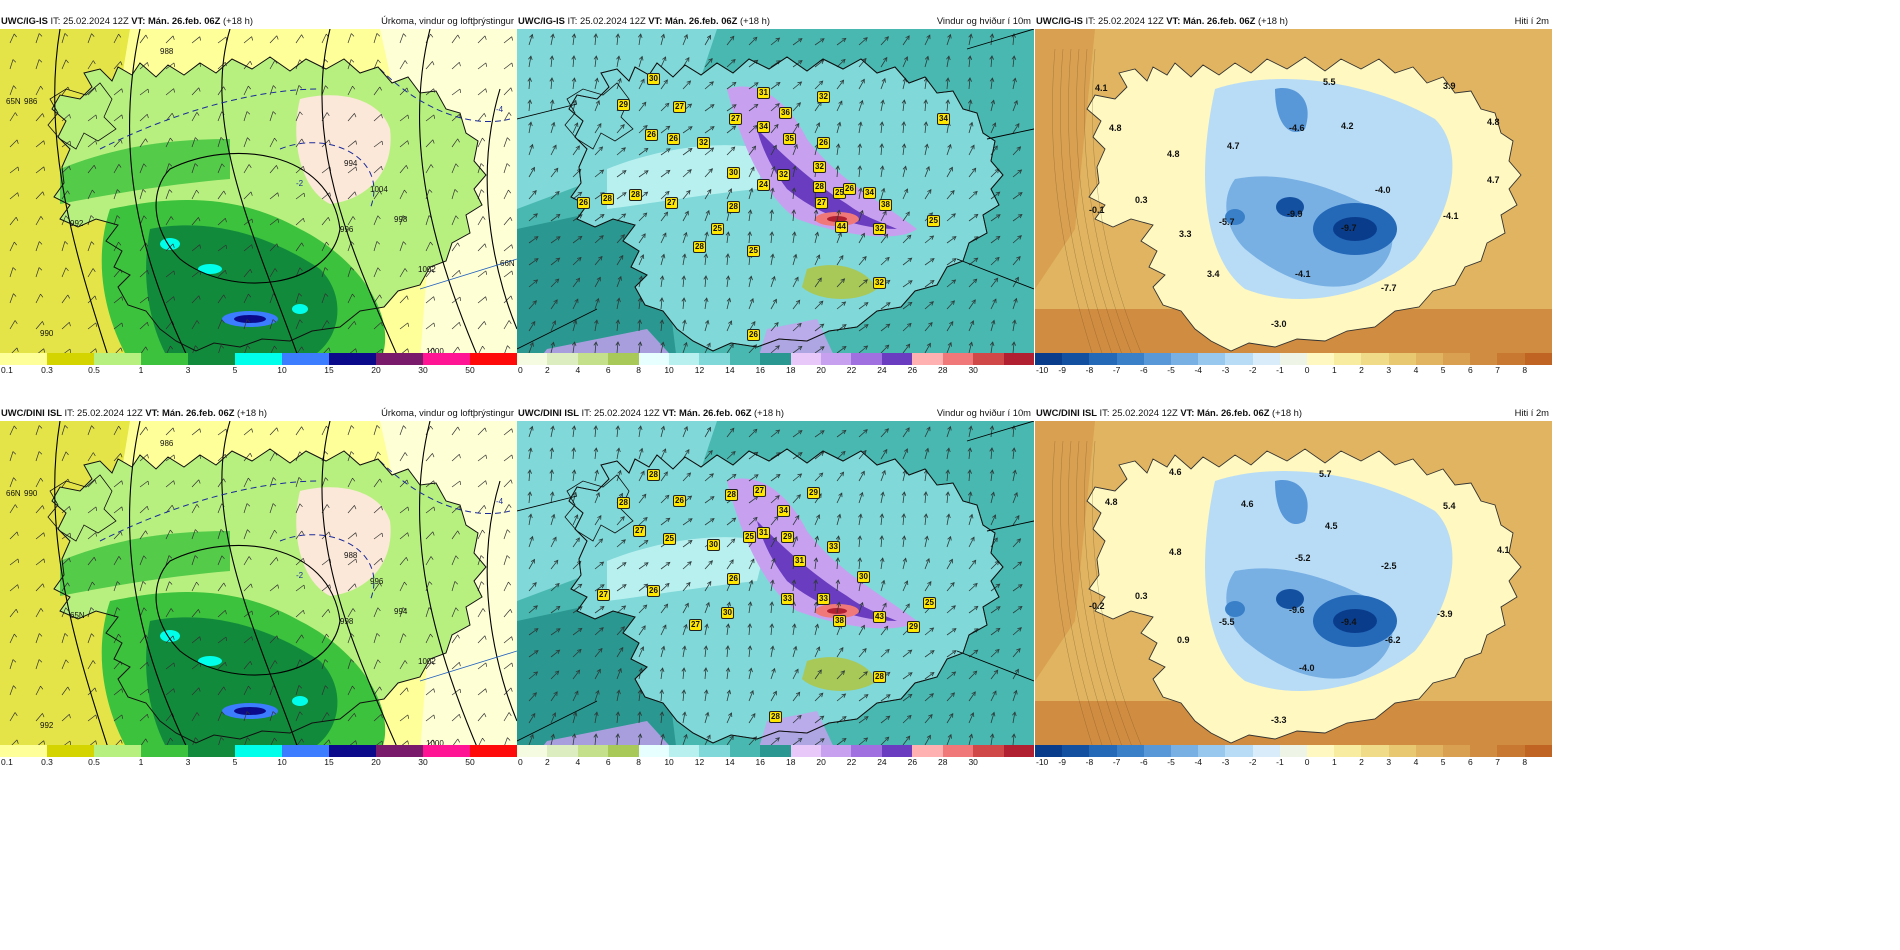 The height and width of the screenshot is (950, 1900). What do you see at coordinates (1252, 762) in the screenshot?
I see `colorbar-tick-label: -2` at bounding box center [1252, 762].